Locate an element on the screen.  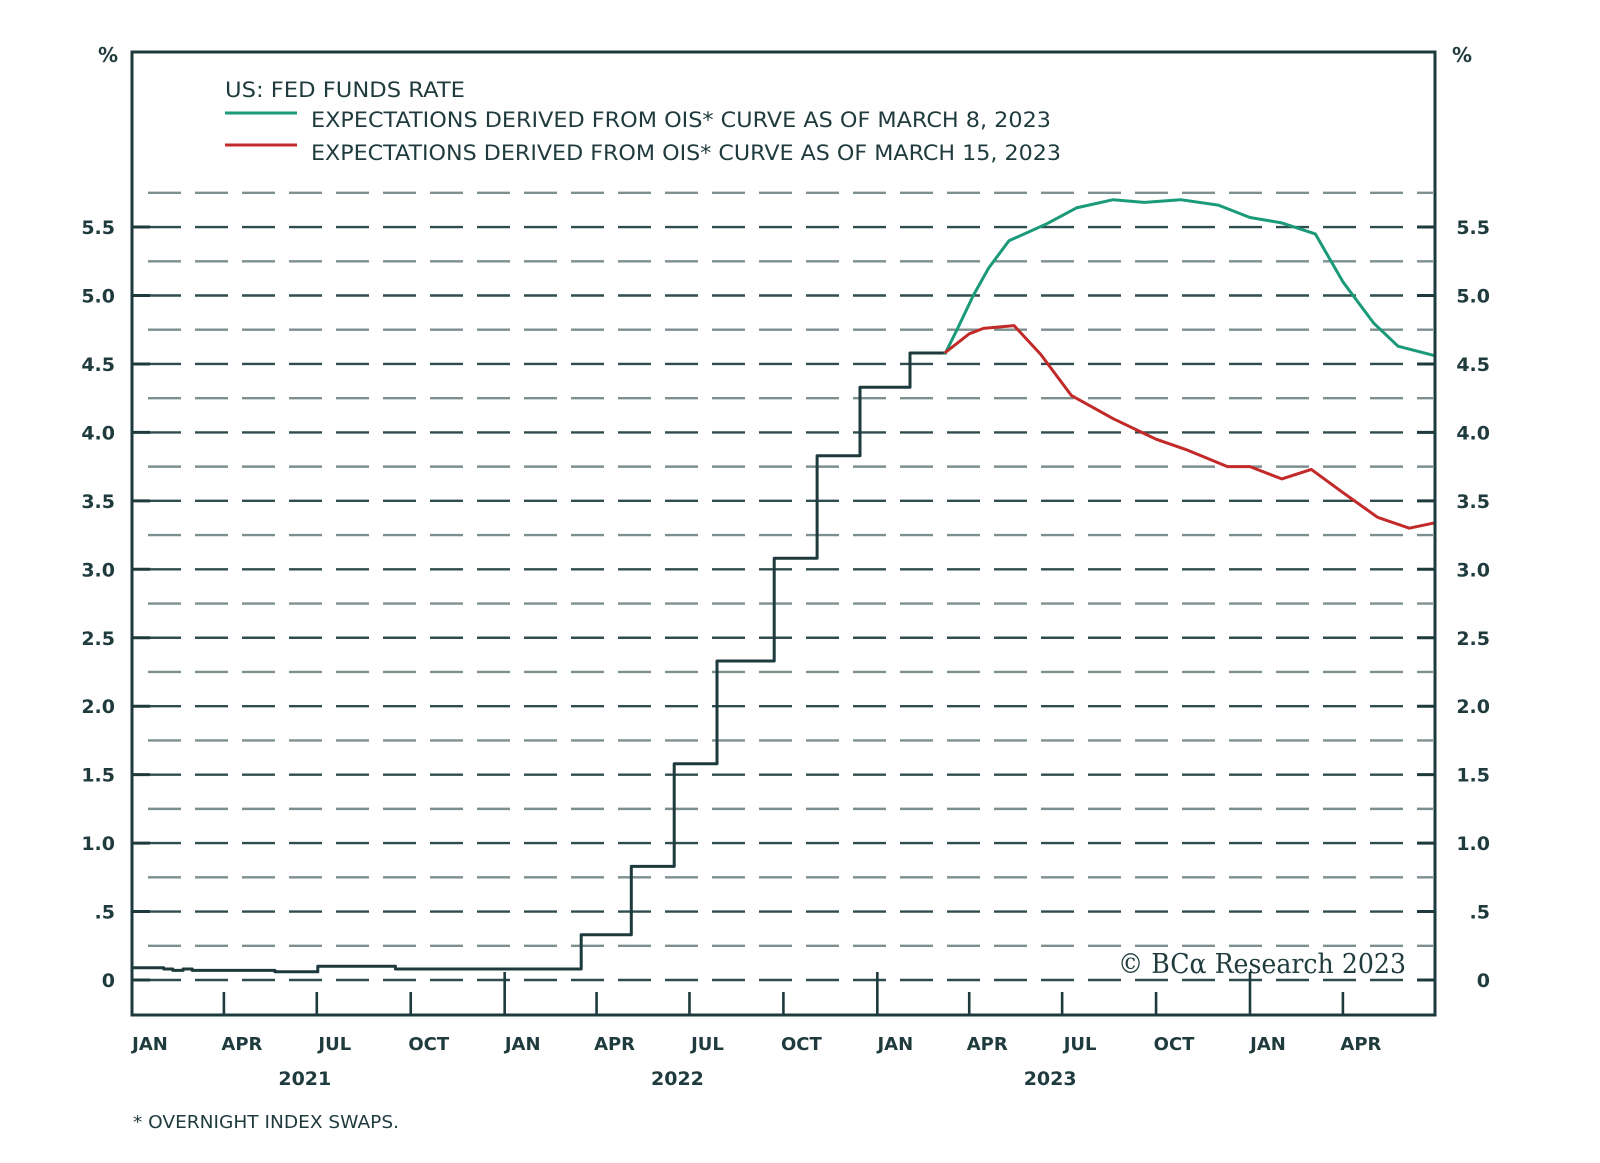
footnote: * OVERNIGHT INDEX SWAPS. is located at coordinates (266, 1122).